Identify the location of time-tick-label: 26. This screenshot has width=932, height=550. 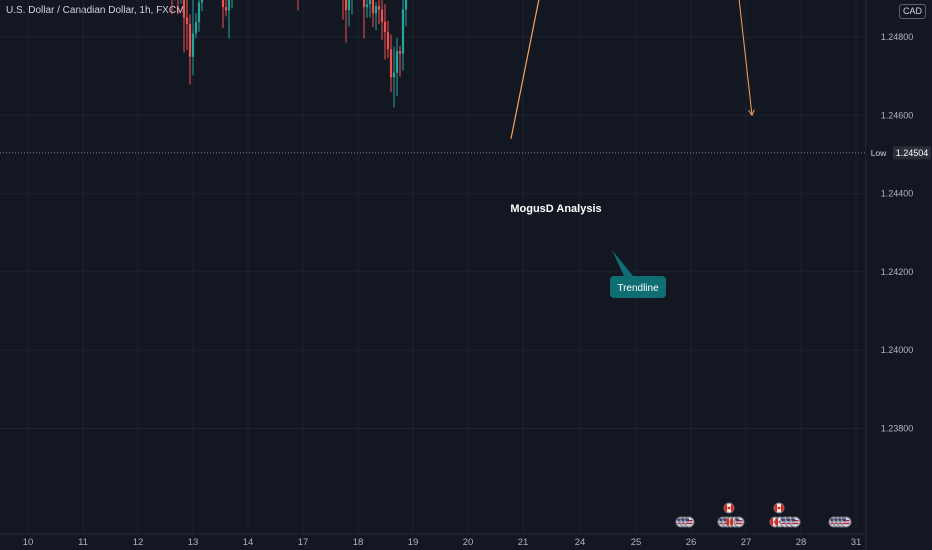
(691, 542).